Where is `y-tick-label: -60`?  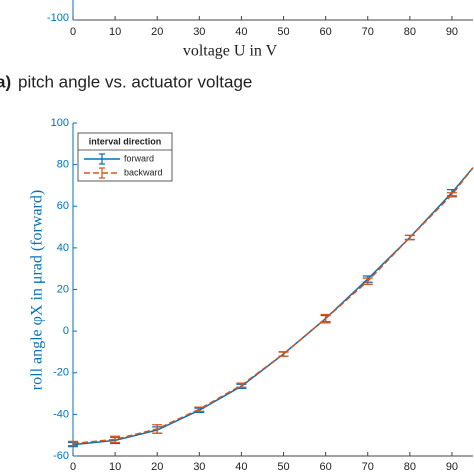
y-tick-label: -60 is located at coordinates (61, 456).